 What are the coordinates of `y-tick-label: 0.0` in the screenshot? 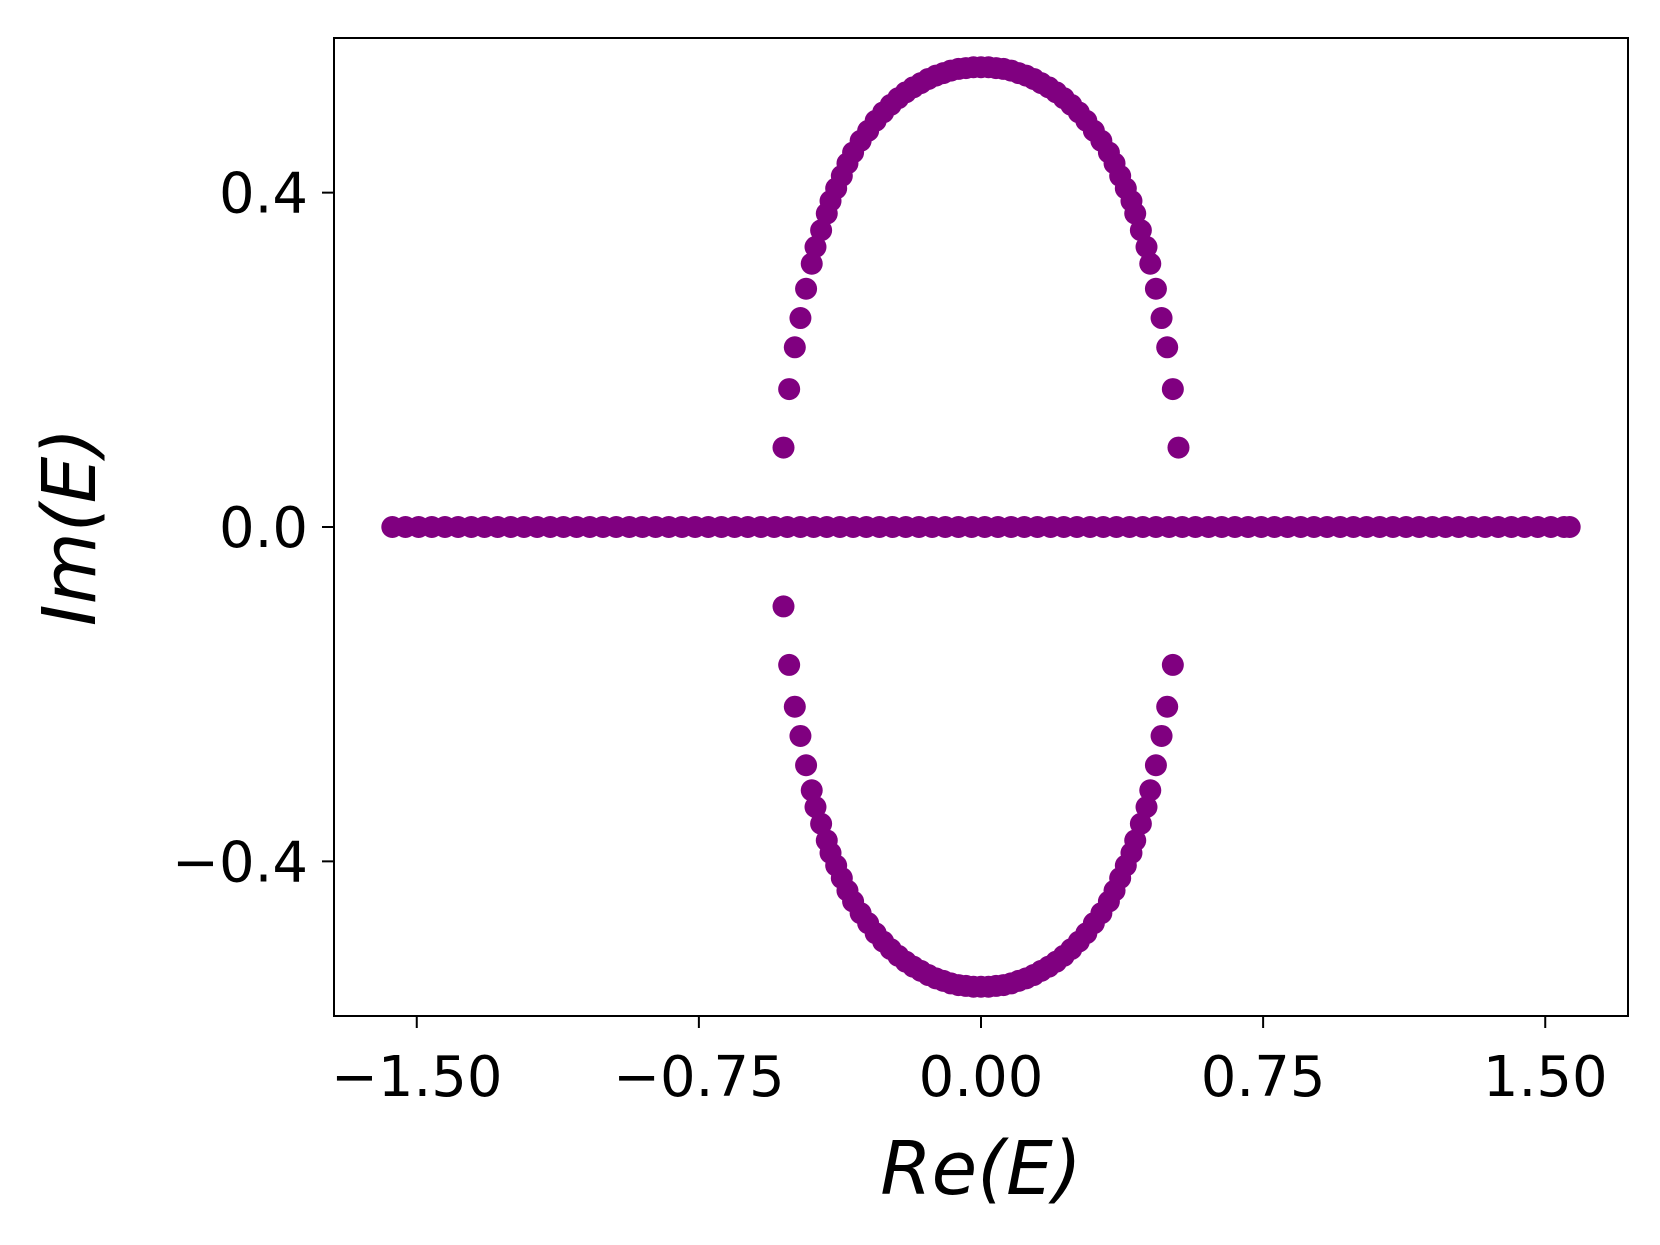 It's located at (263, 528).